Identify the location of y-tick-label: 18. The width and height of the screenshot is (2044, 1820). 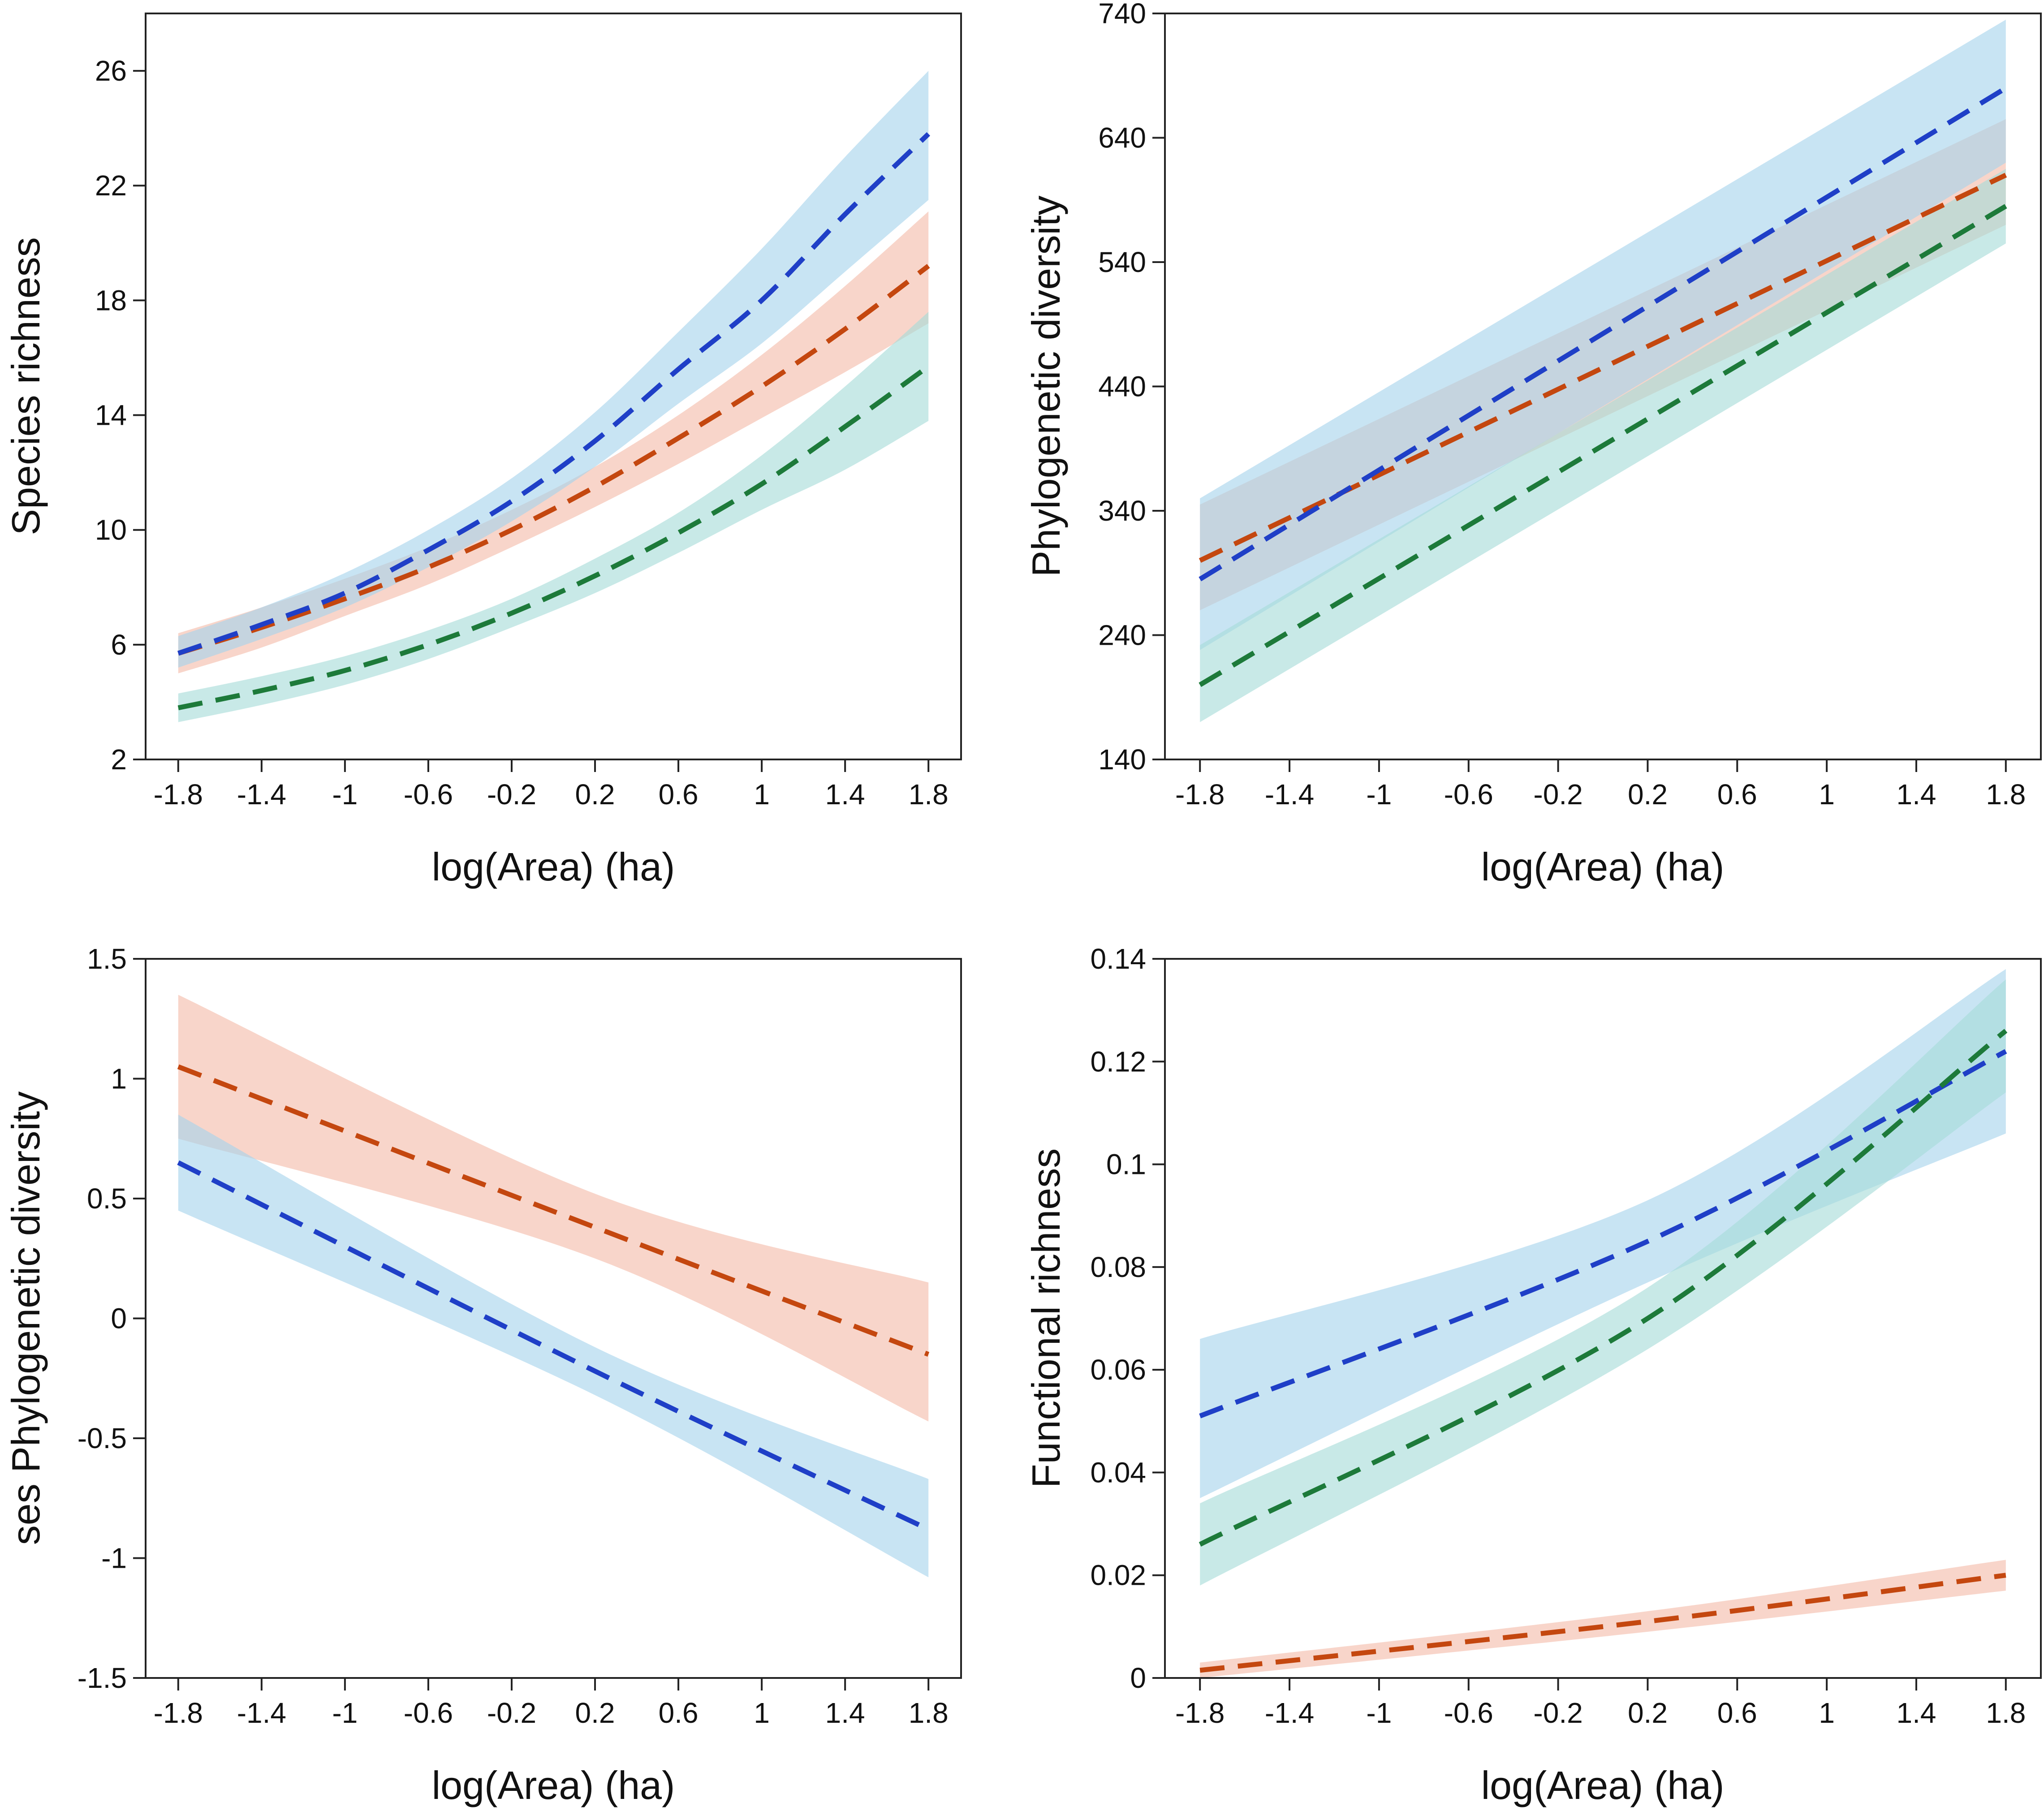
(111, 300).